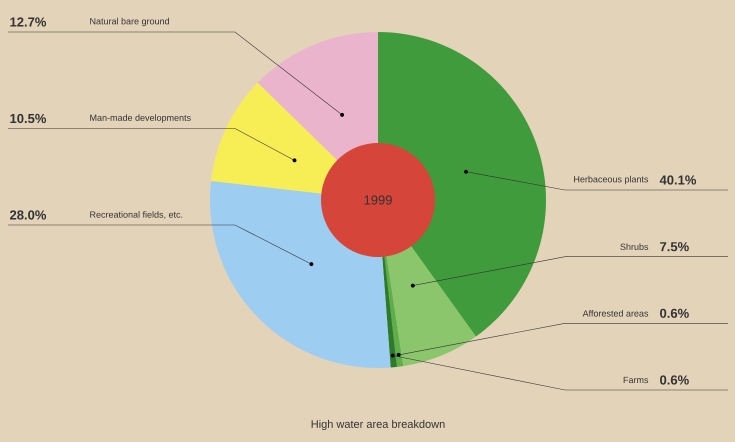 This screenshot has width=735, height=442. Describe the element at coordinates (678, 180) in the screenshot. I see `data-label: 40.1%` at that location.